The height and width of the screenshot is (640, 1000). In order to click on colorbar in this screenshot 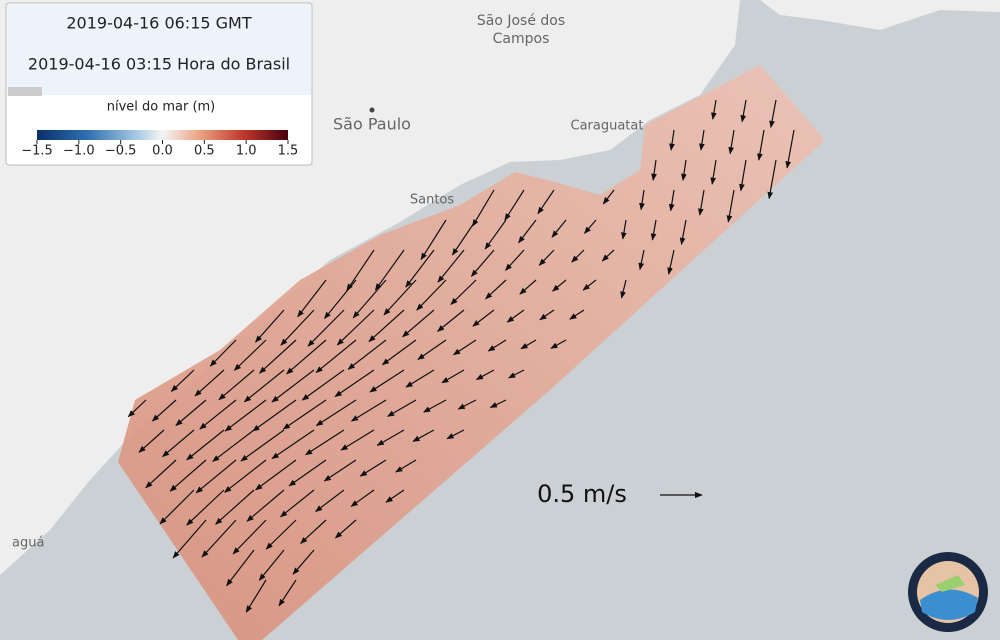, I will do `click(162, 135)`.